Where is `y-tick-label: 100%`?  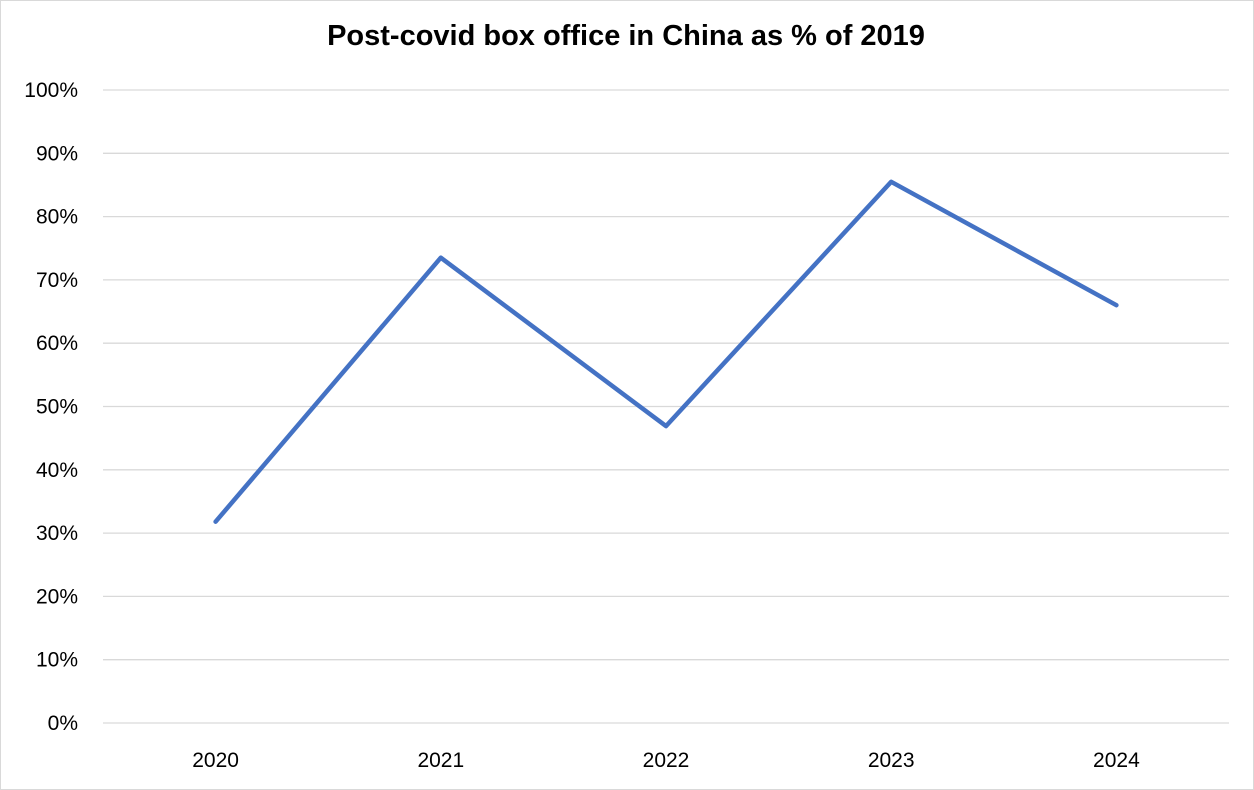 y-tick-label: 100% is located at coordinates (51, 90).